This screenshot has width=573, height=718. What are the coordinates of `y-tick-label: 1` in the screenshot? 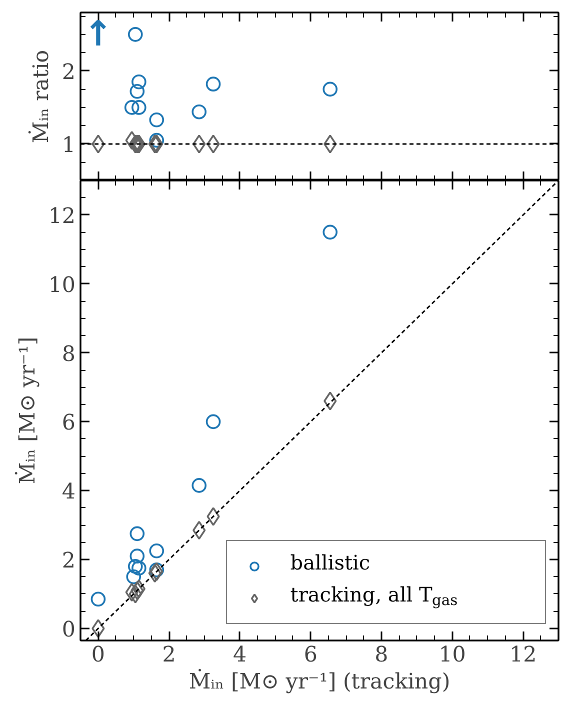 It's located at (69, 145).